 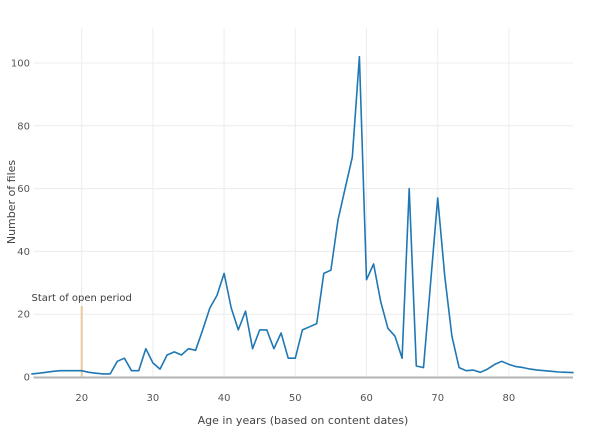 I want to click on y-axis-title: Number of files, so click(x=11, y=202).